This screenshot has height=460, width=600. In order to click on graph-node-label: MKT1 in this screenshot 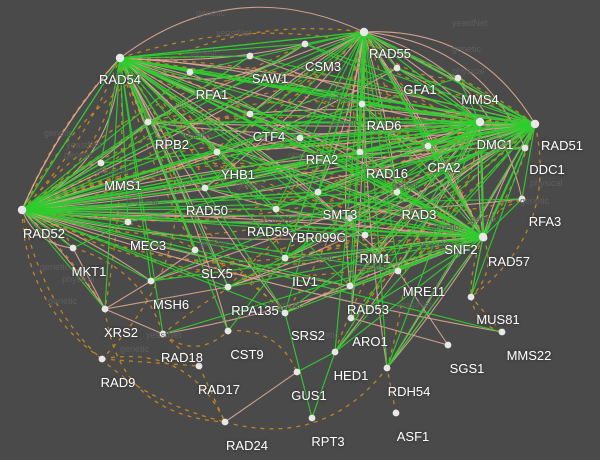, I will do `click(89, 271)`.